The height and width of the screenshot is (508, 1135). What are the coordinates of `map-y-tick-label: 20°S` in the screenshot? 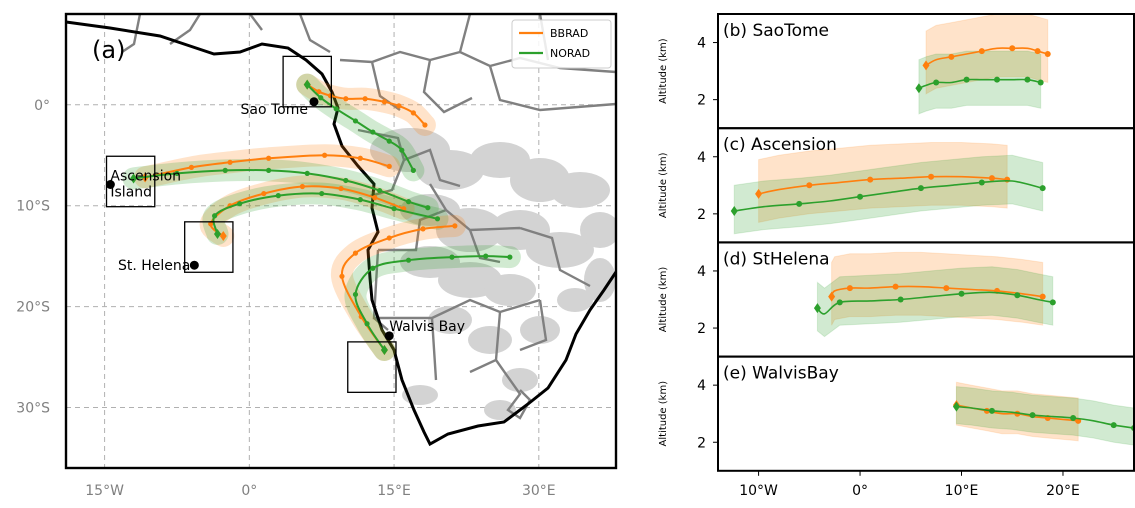 It's located at (33, 308).